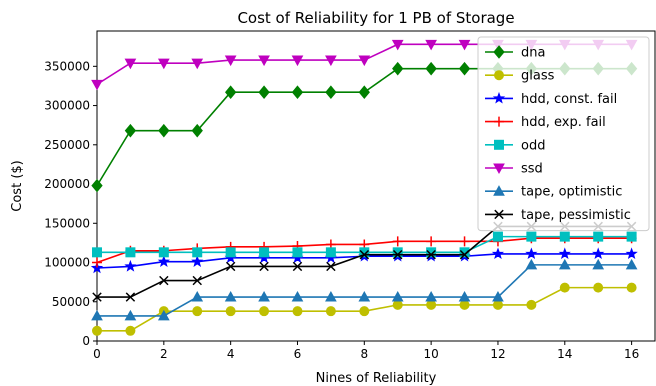  Describe the element at coordinates (564, 354) in the screenshot. I see `x-tick-label: 14` at that location.